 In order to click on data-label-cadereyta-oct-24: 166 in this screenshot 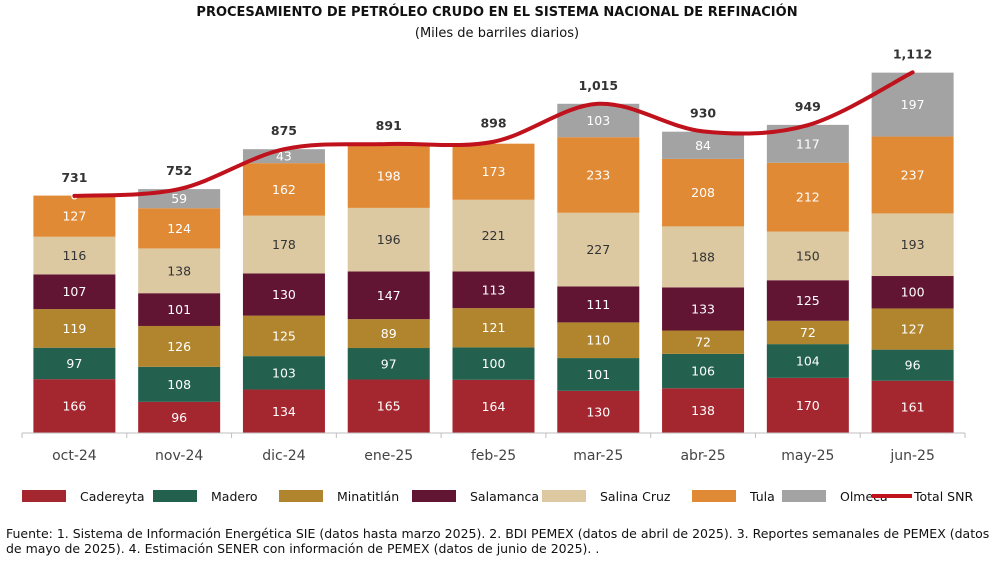, I will do `click(74, 406)`.